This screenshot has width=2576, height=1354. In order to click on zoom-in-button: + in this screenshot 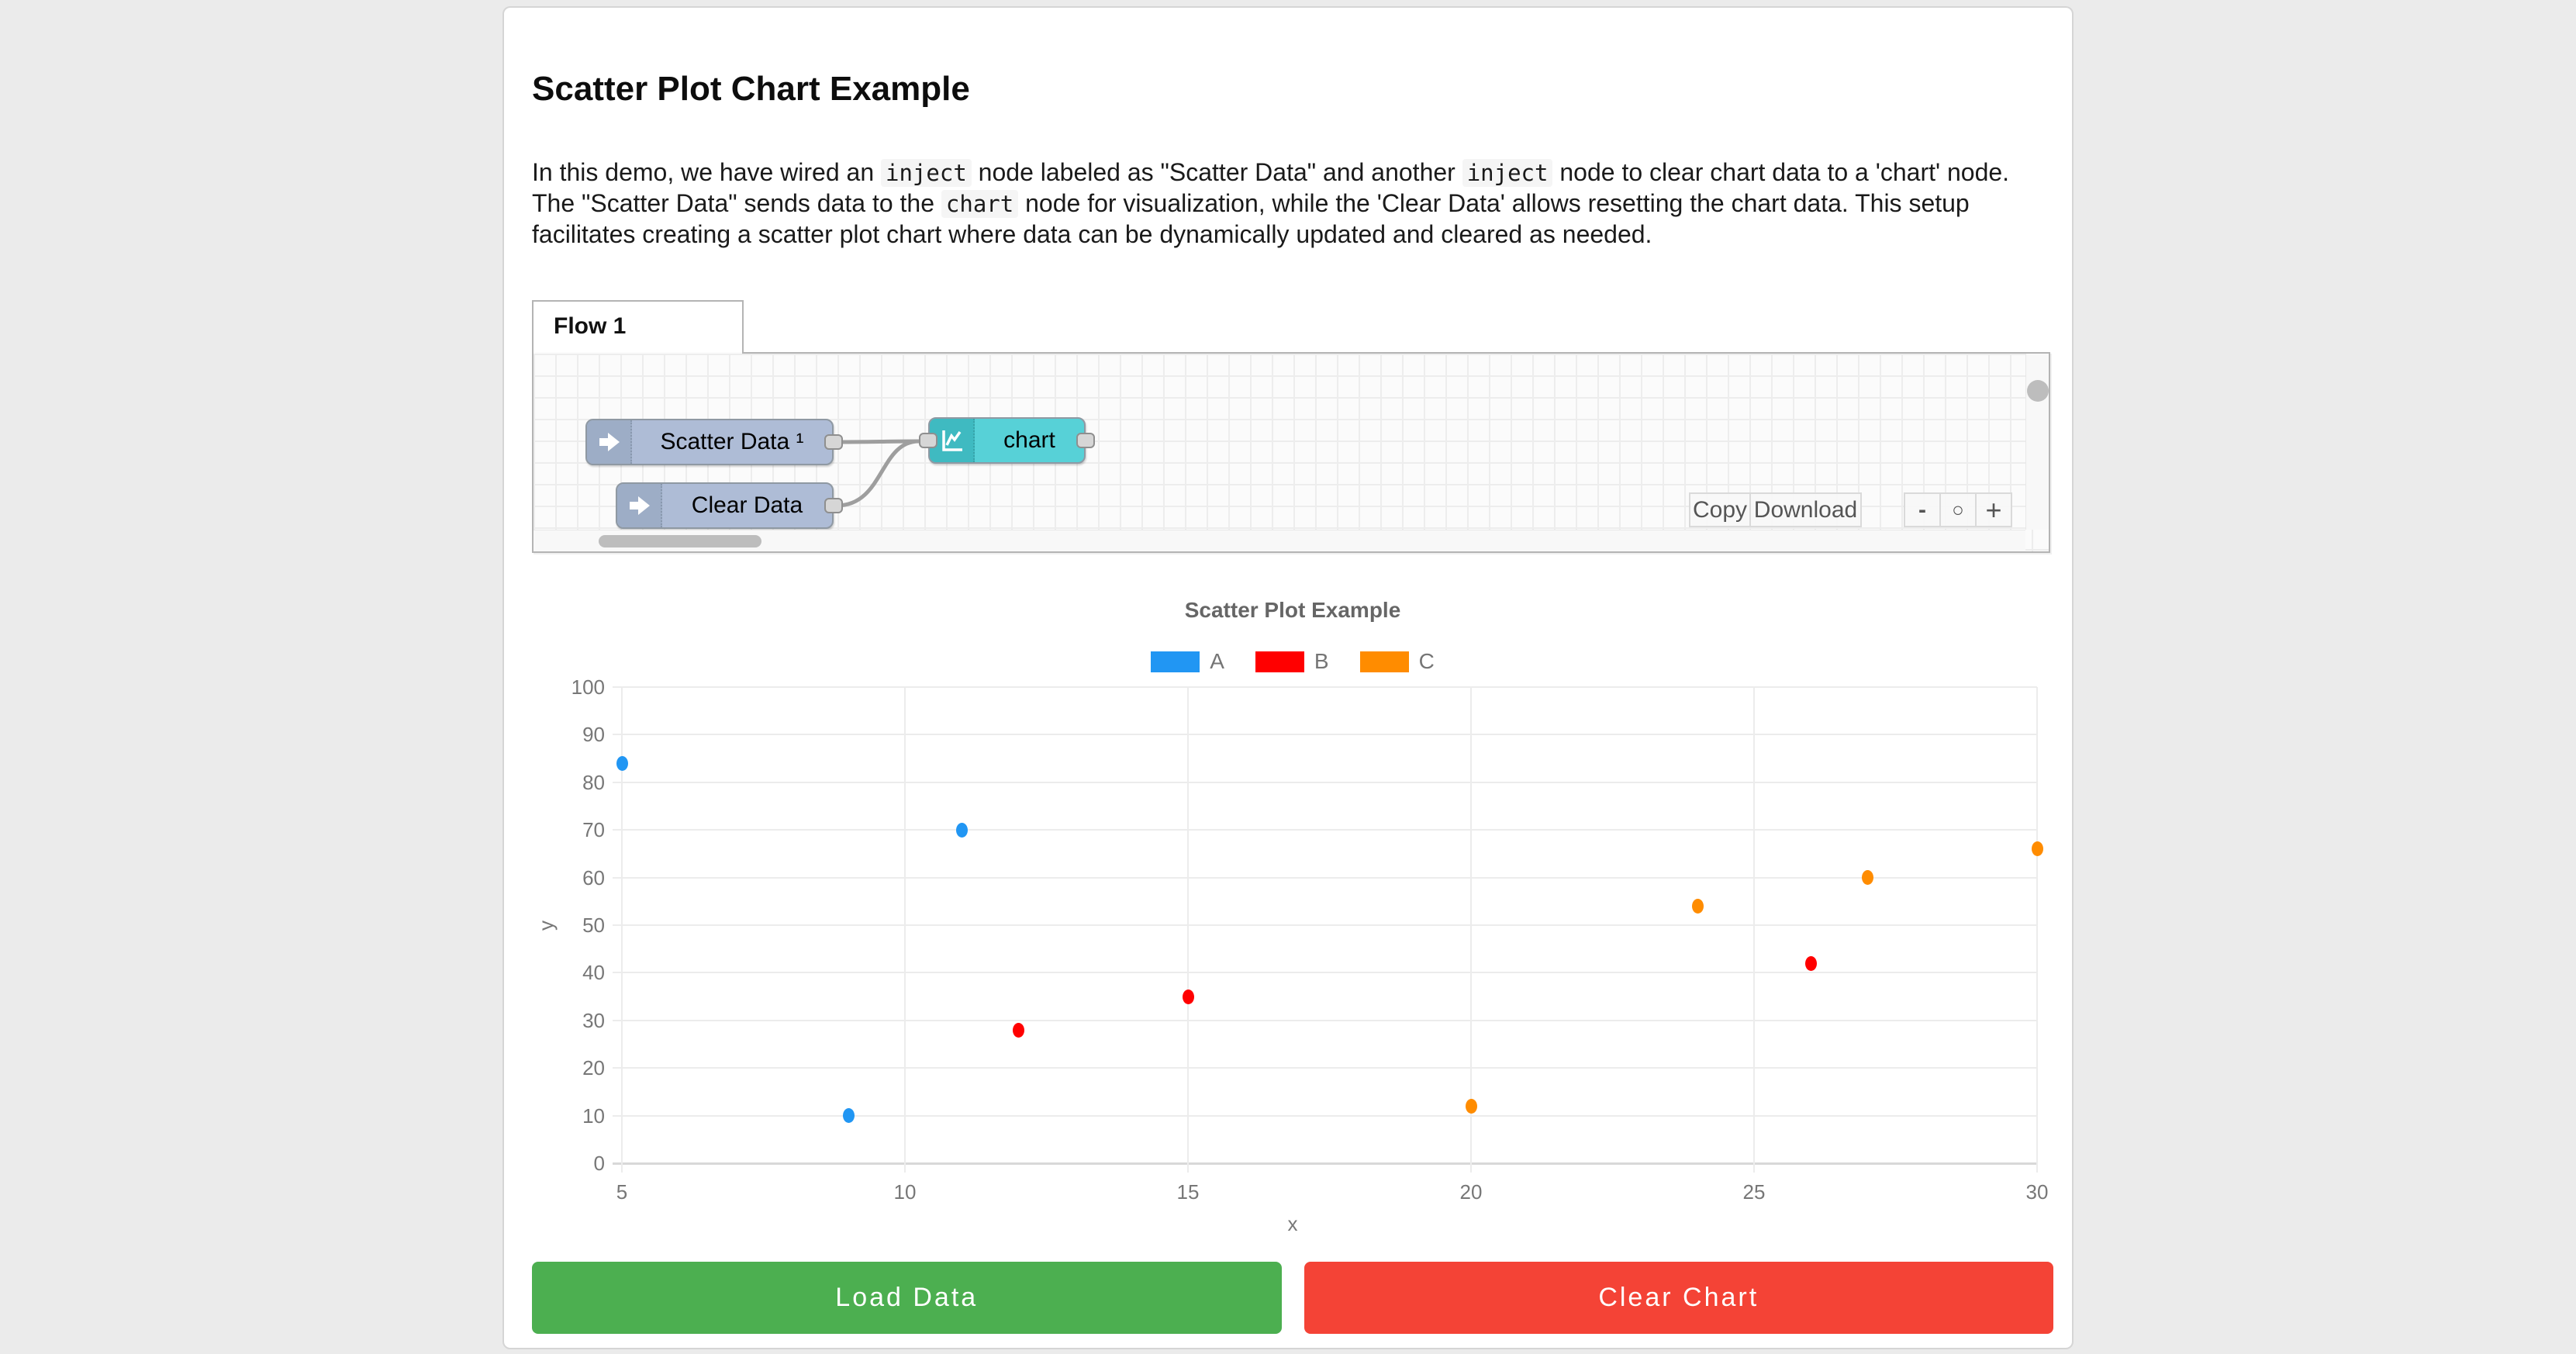, I will do `click(1994, 510)`.